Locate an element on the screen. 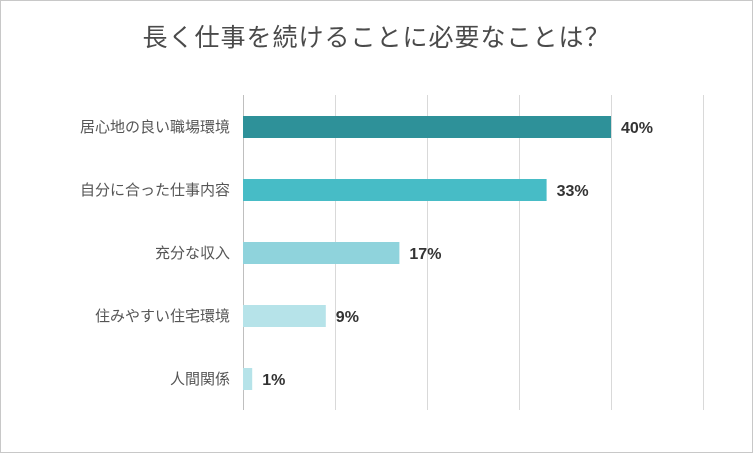 The height and width of the screenshot is (453, 753). value-label: 9% is located at coordinates (347, 317).